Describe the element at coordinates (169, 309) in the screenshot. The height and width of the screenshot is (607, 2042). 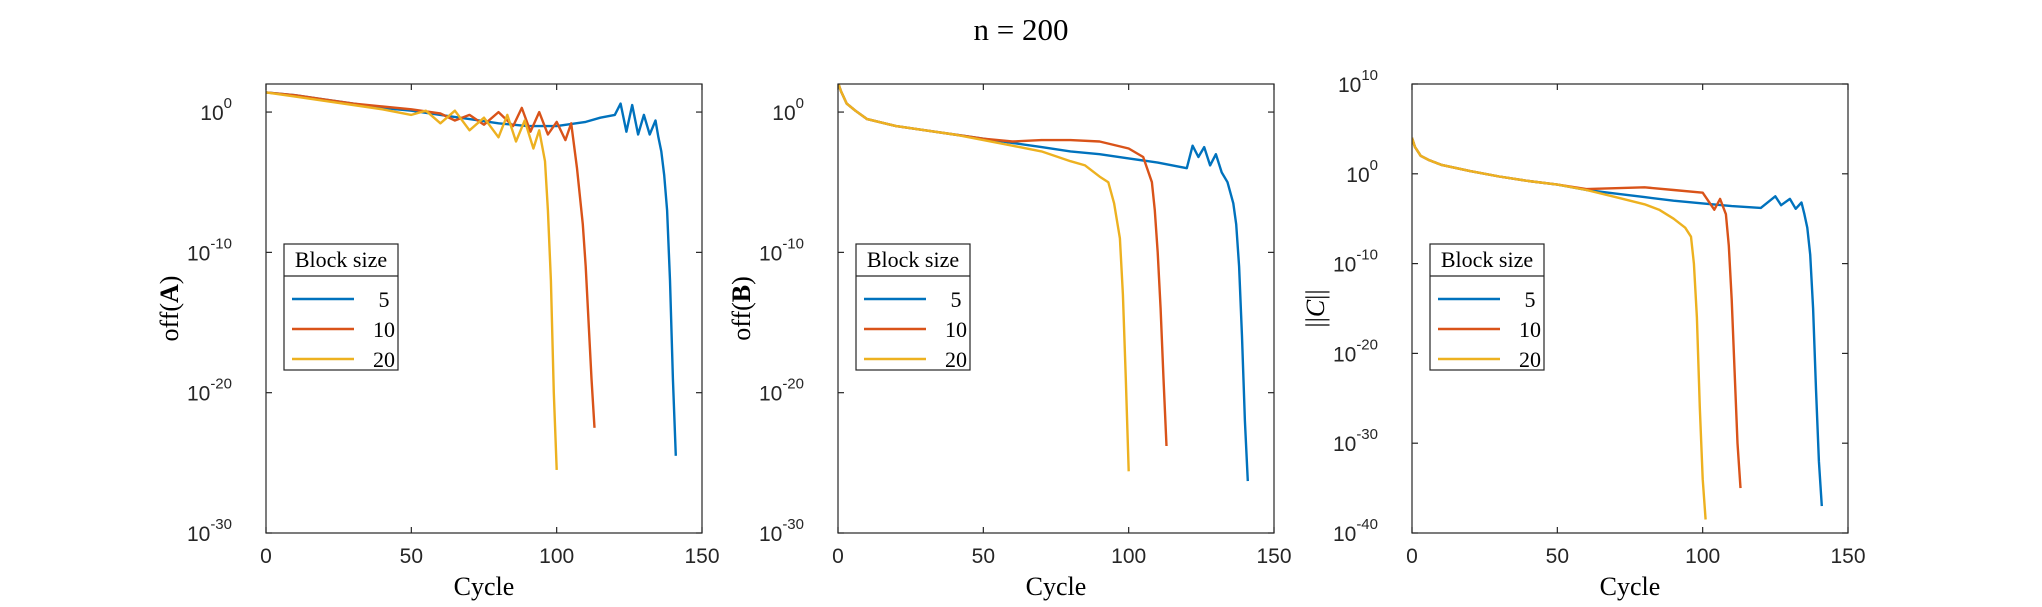
I see `y-axis-title: off(A)` at that location.